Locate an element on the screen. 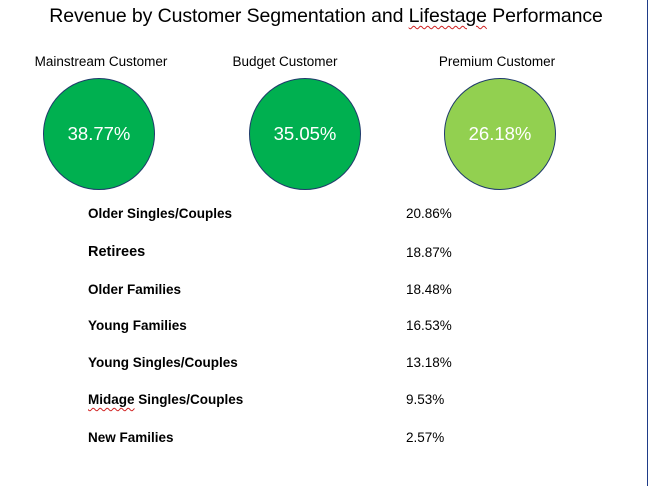 Image resolution: width=652 pixels, height=486 pixels. title-spellcheck-word: Lifestage is located at coordinates (447, 16).